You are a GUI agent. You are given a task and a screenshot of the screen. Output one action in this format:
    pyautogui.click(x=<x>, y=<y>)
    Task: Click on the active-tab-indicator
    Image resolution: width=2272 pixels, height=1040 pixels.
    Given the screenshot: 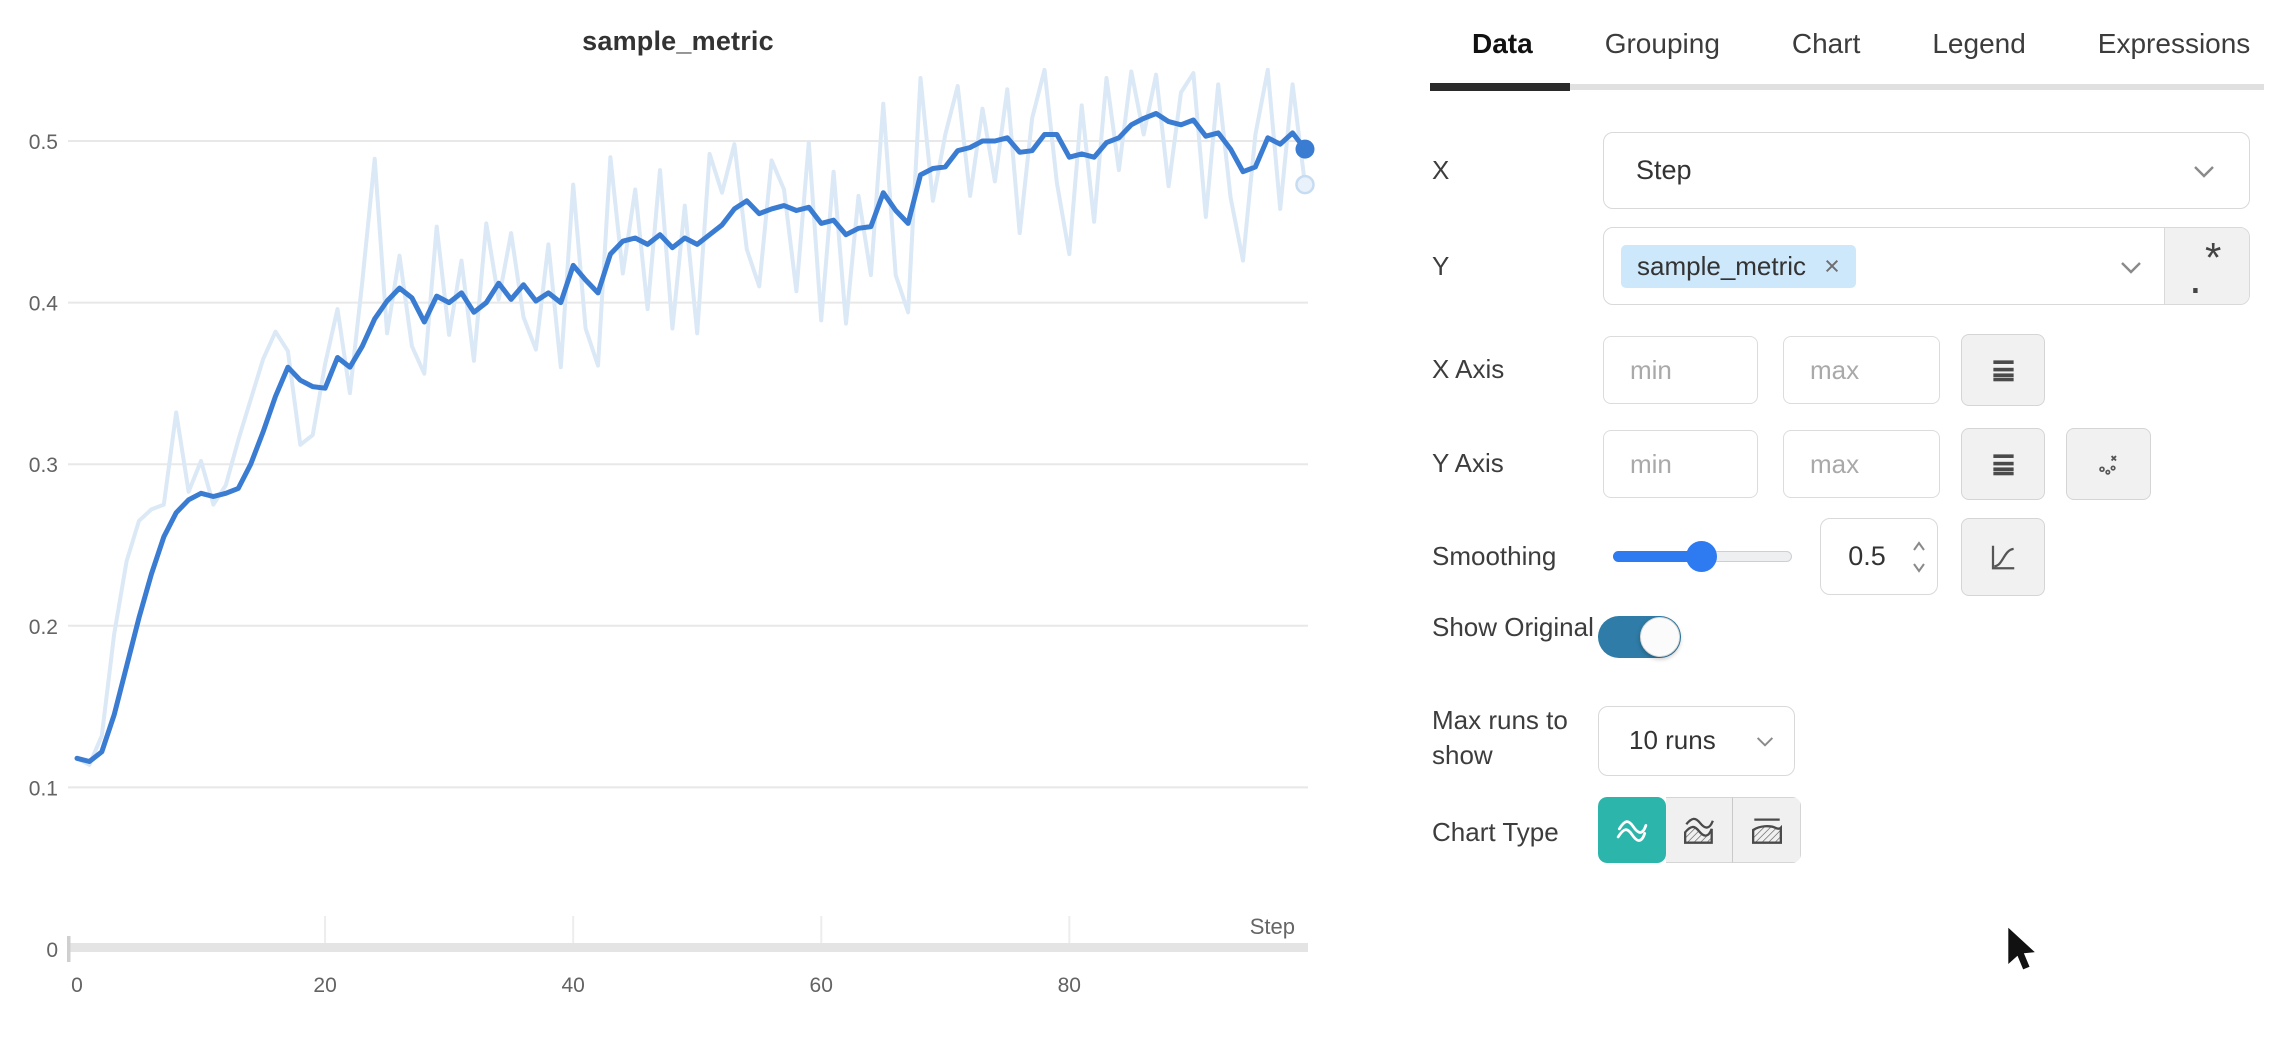 What is the action you would take?
    pyautogui.click(x=1500, y=87)
    